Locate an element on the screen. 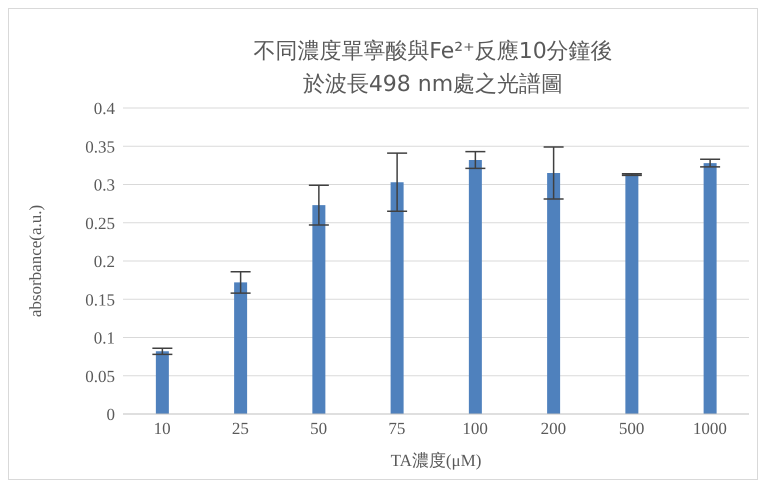 The width and height of the screenshot is (764, 486). y-tick-label: 0.15 is located at coordinates (100, 300).